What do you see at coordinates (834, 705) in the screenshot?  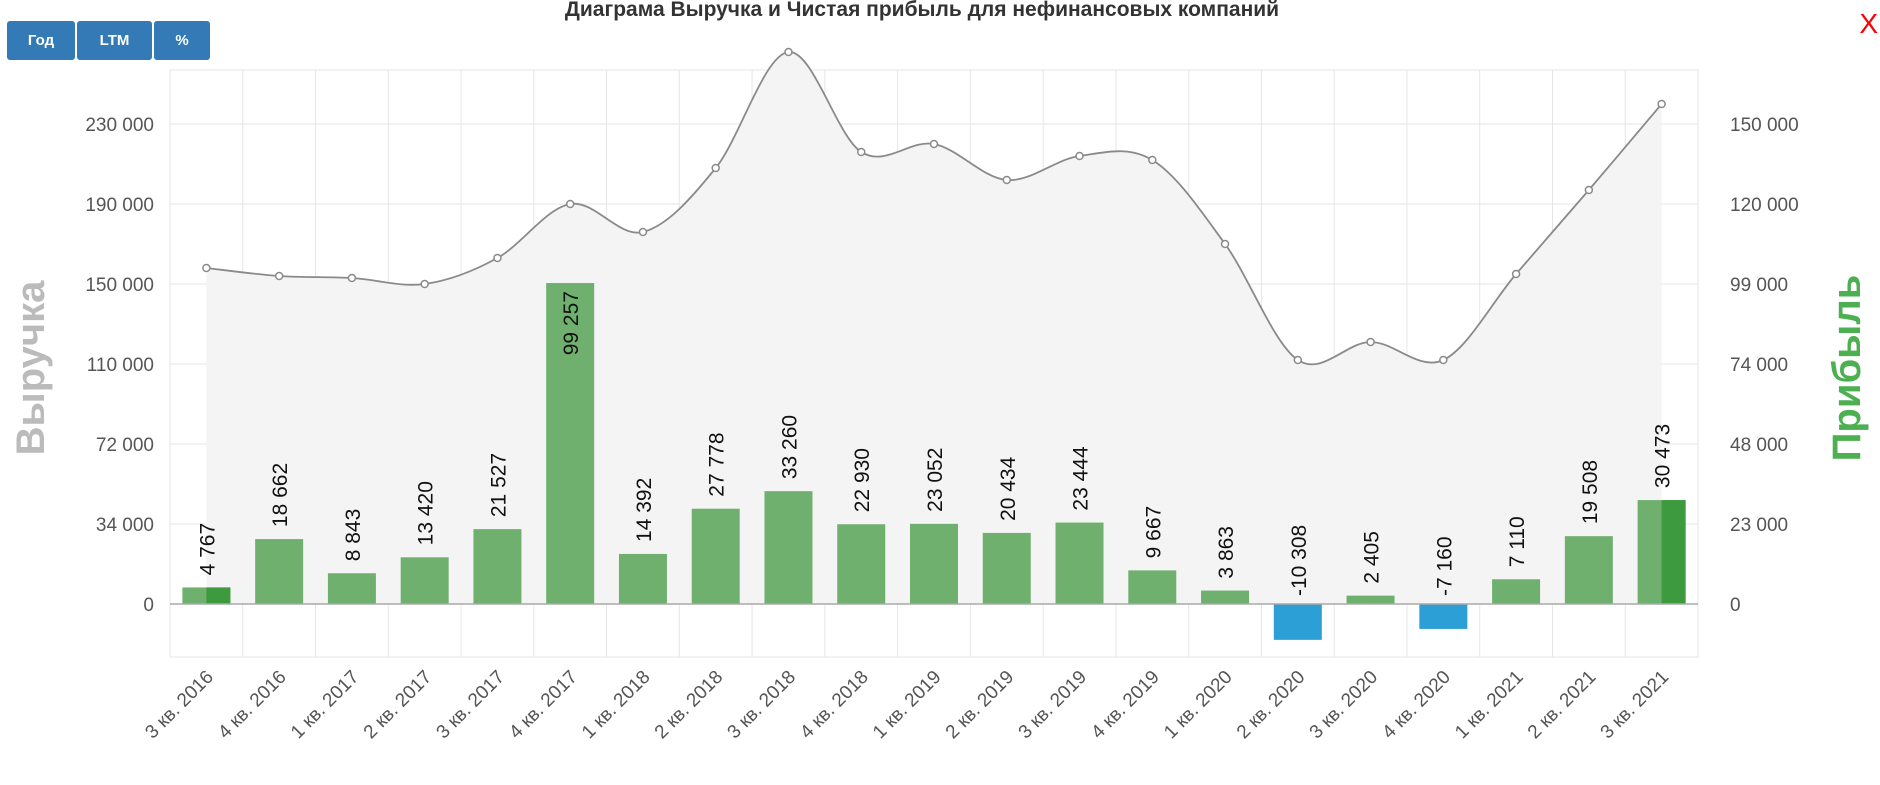 I see `x-axis-tick-label: 4 кв. 2018` at bounding box center [834, 705].